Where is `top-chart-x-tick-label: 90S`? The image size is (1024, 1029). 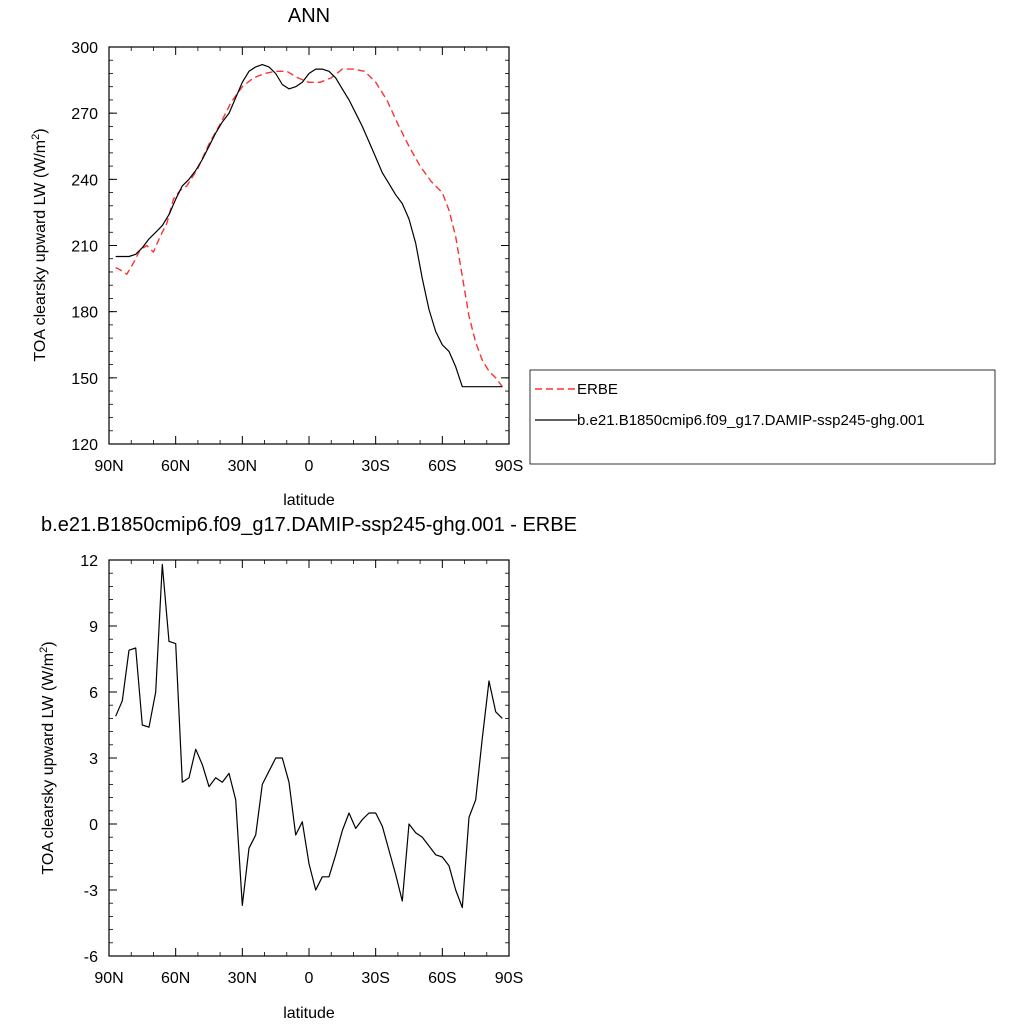
top-chart-x-tick-label: 90S is located at coordinates (509, 466).